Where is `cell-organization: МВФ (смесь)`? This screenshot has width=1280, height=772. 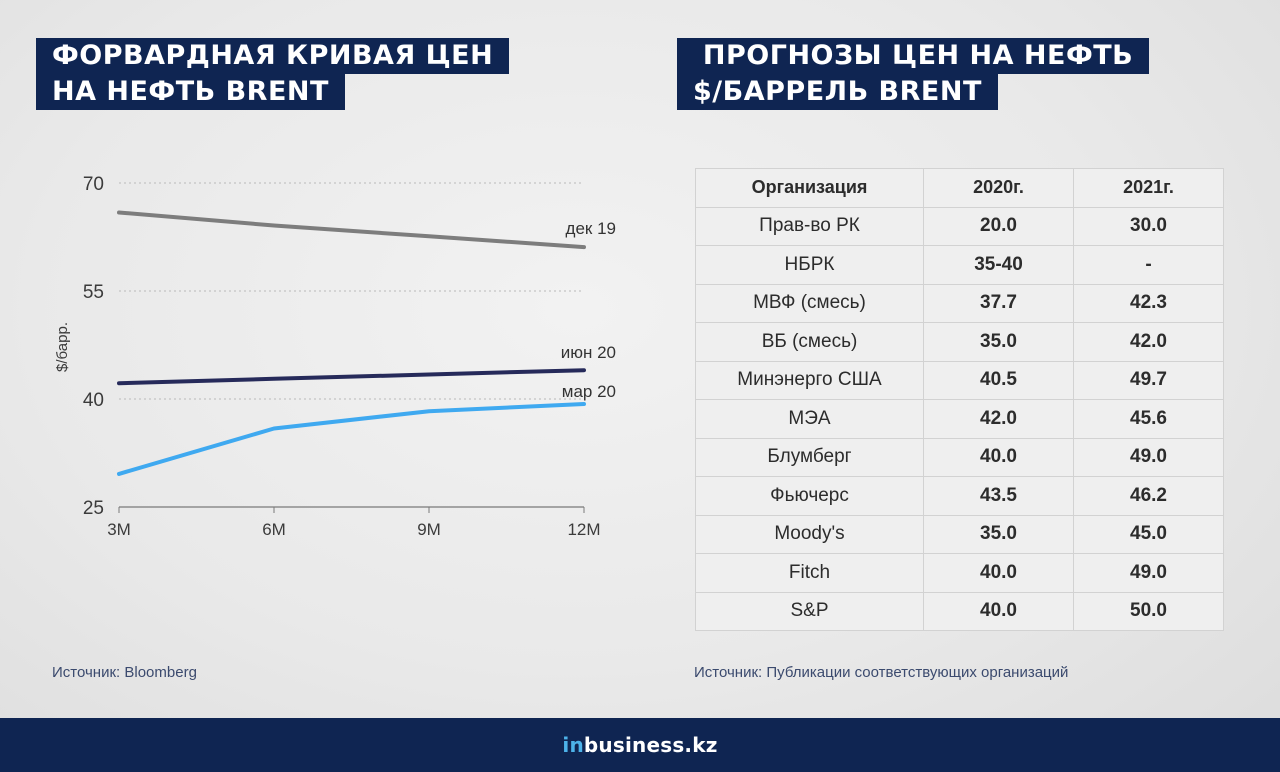
cell-organization: МВФ (смесь) is located at coordinates (809, 303).